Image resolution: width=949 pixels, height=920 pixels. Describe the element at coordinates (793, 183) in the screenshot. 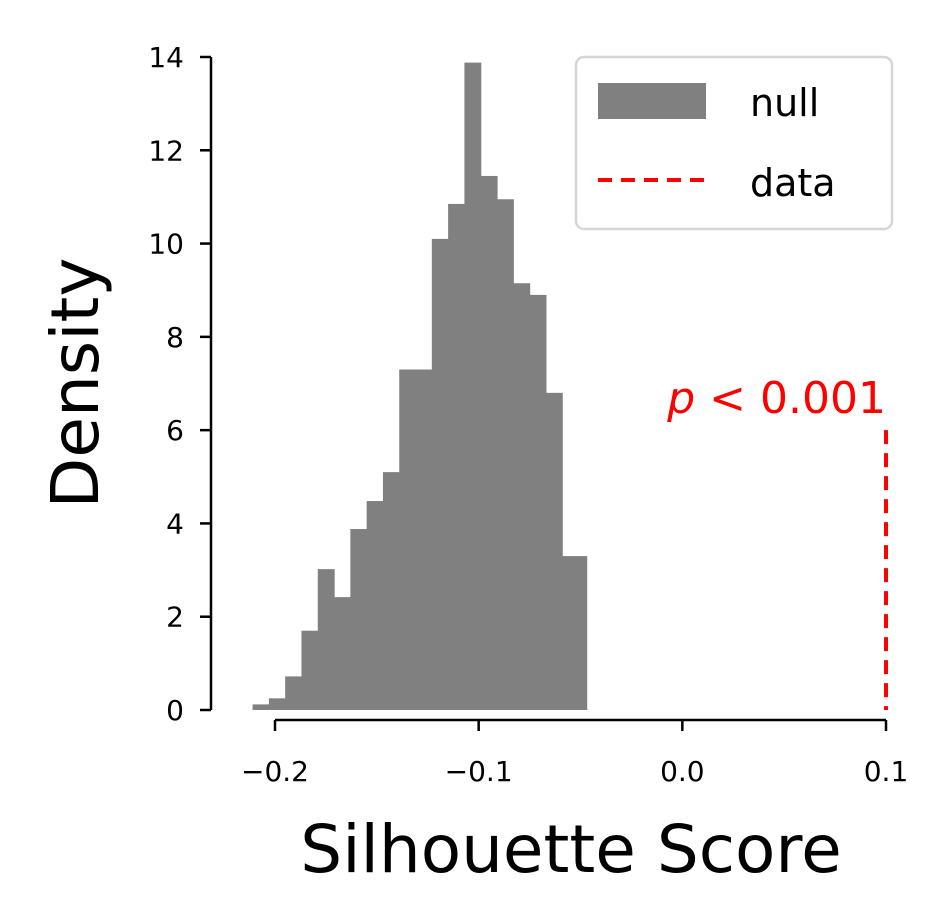

I see `legend-data-label: data` at that location.